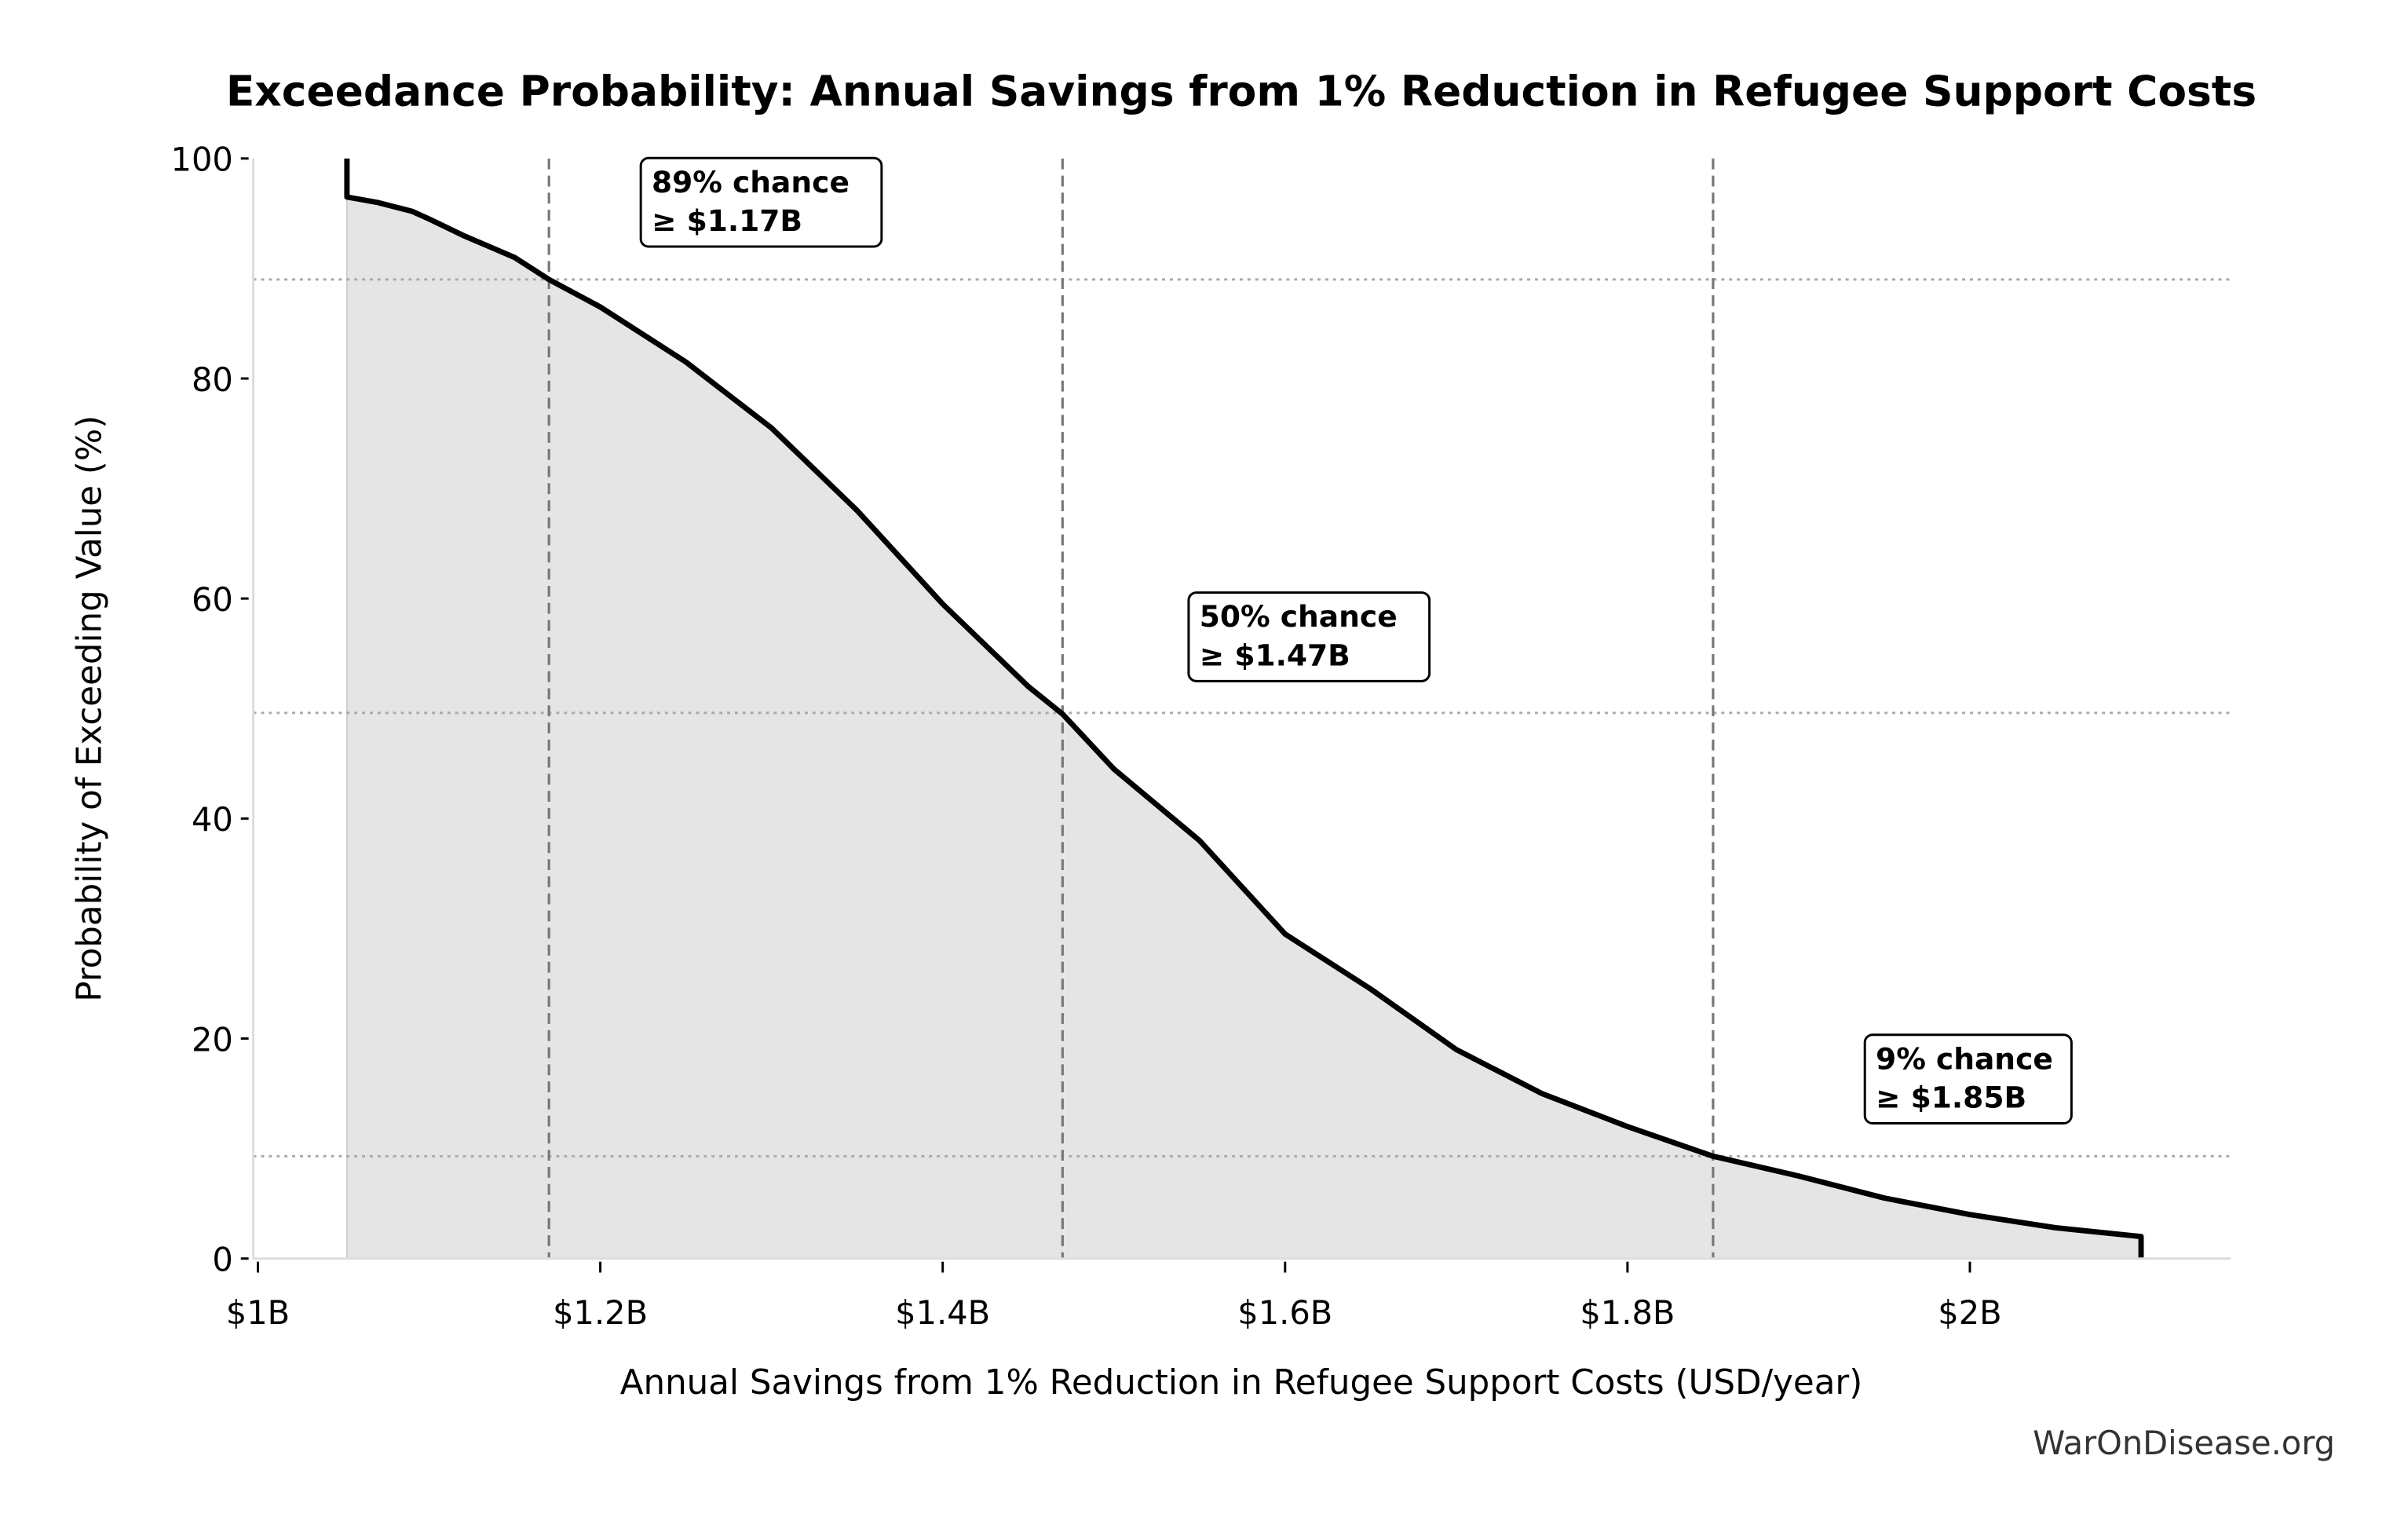 This screenshot has height=1514, width=2408. Describe the element at coordinates (1284, 1312) in the screenshot. I see `x-tick-label: $1.6B` at that location.